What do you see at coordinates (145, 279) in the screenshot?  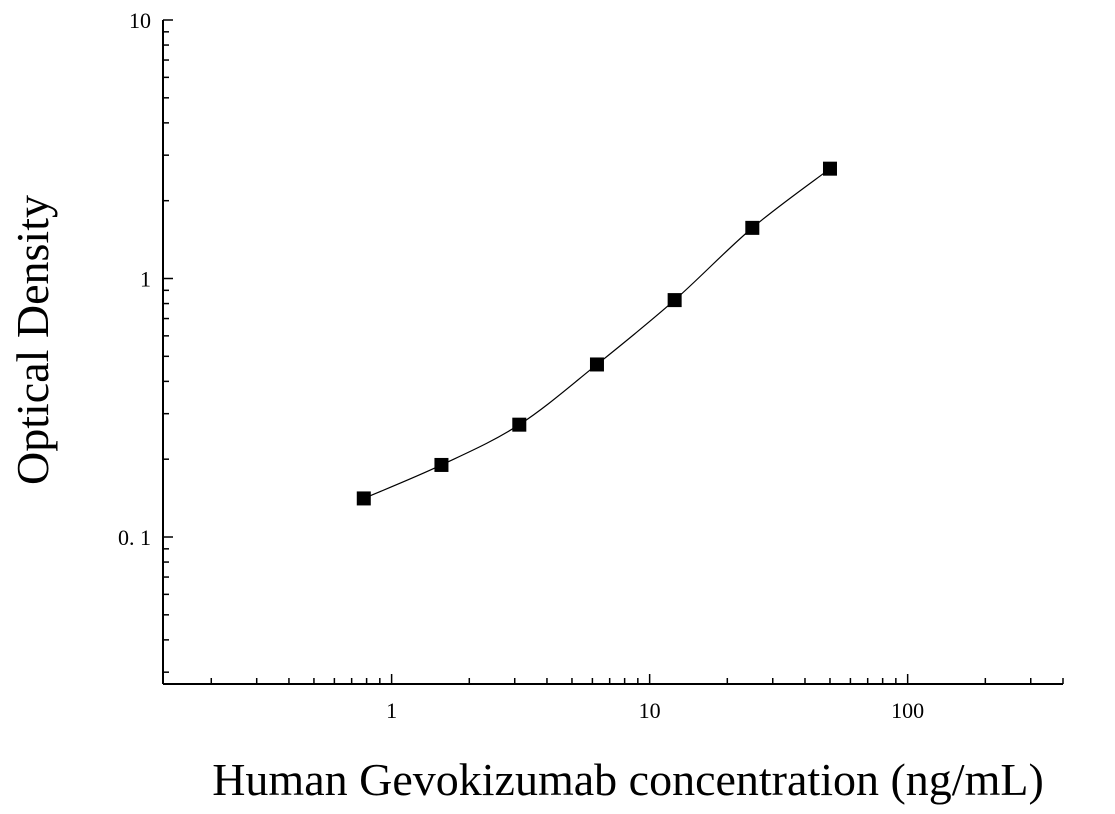 I see `y-tick-label: 1` at bounding box center [145, 279].